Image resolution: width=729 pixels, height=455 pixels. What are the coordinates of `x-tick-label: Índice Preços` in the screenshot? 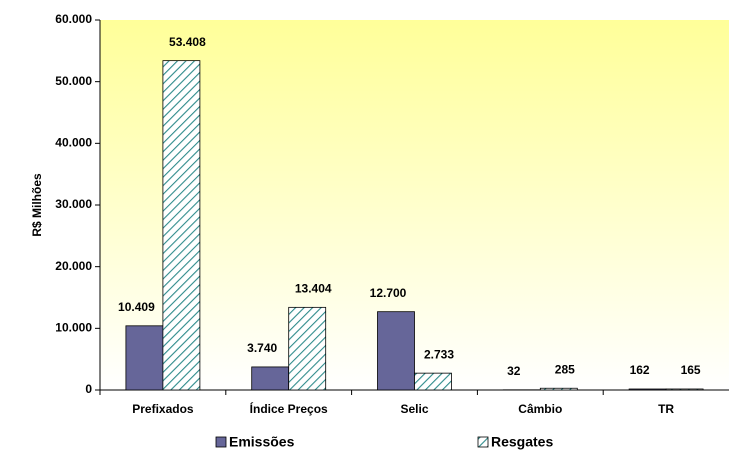 It's located at (289, 408).